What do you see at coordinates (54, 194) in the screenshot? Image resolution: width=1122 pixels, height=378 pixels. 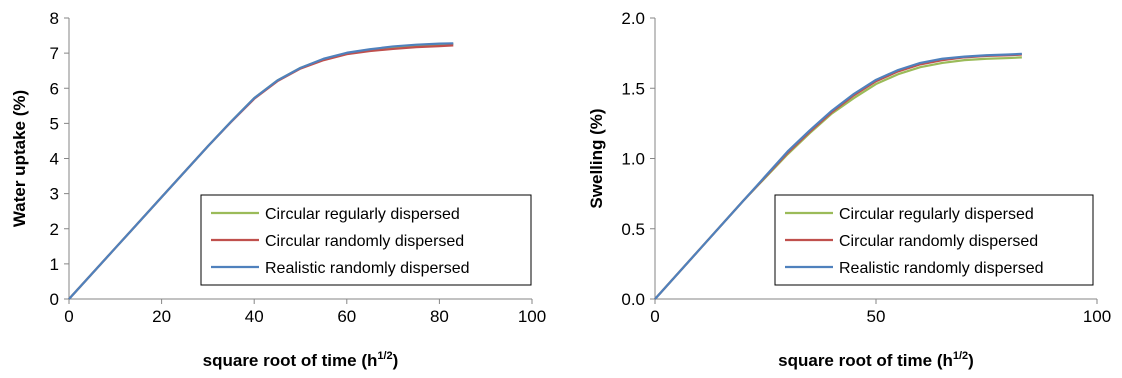 I see `y-tick-label: 3` at bounding box center [54, 194].